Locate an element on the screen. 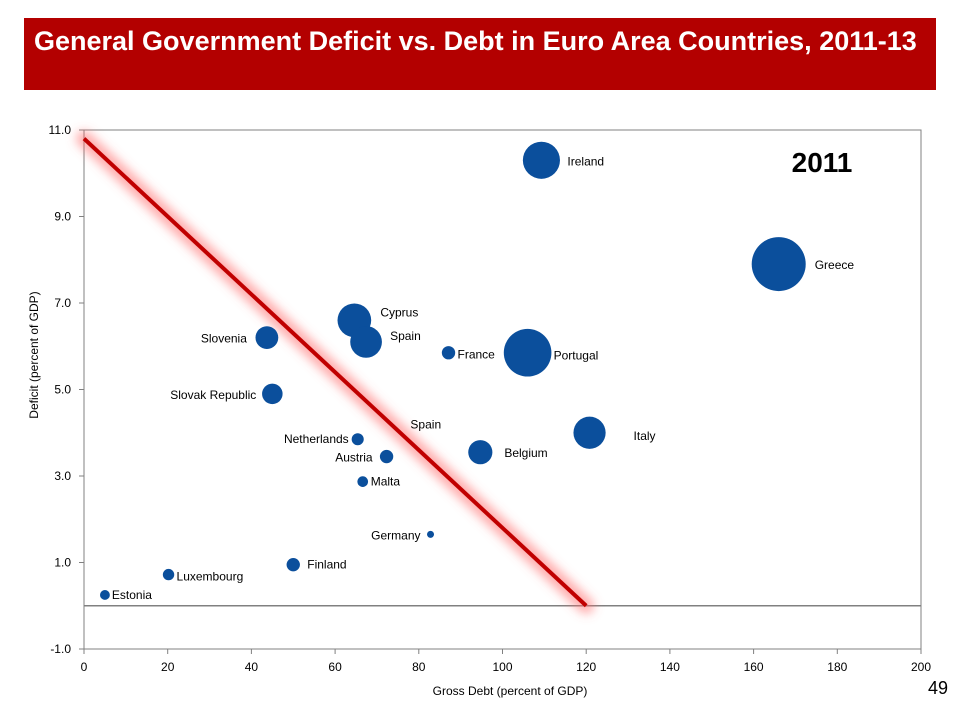 The width and height of the screenshot is (960, 720). floating-label: Spain is located at coordinates (425, 424).